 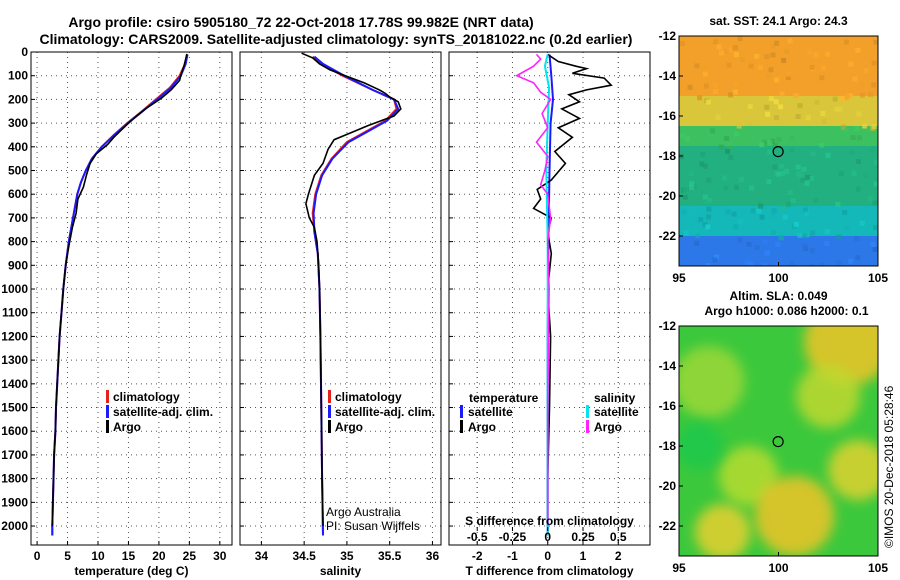 What do you see at coordinates (572, 289) in the screenshot?
I see `series-line-argo-temperature` at bounding box center [572, 289].